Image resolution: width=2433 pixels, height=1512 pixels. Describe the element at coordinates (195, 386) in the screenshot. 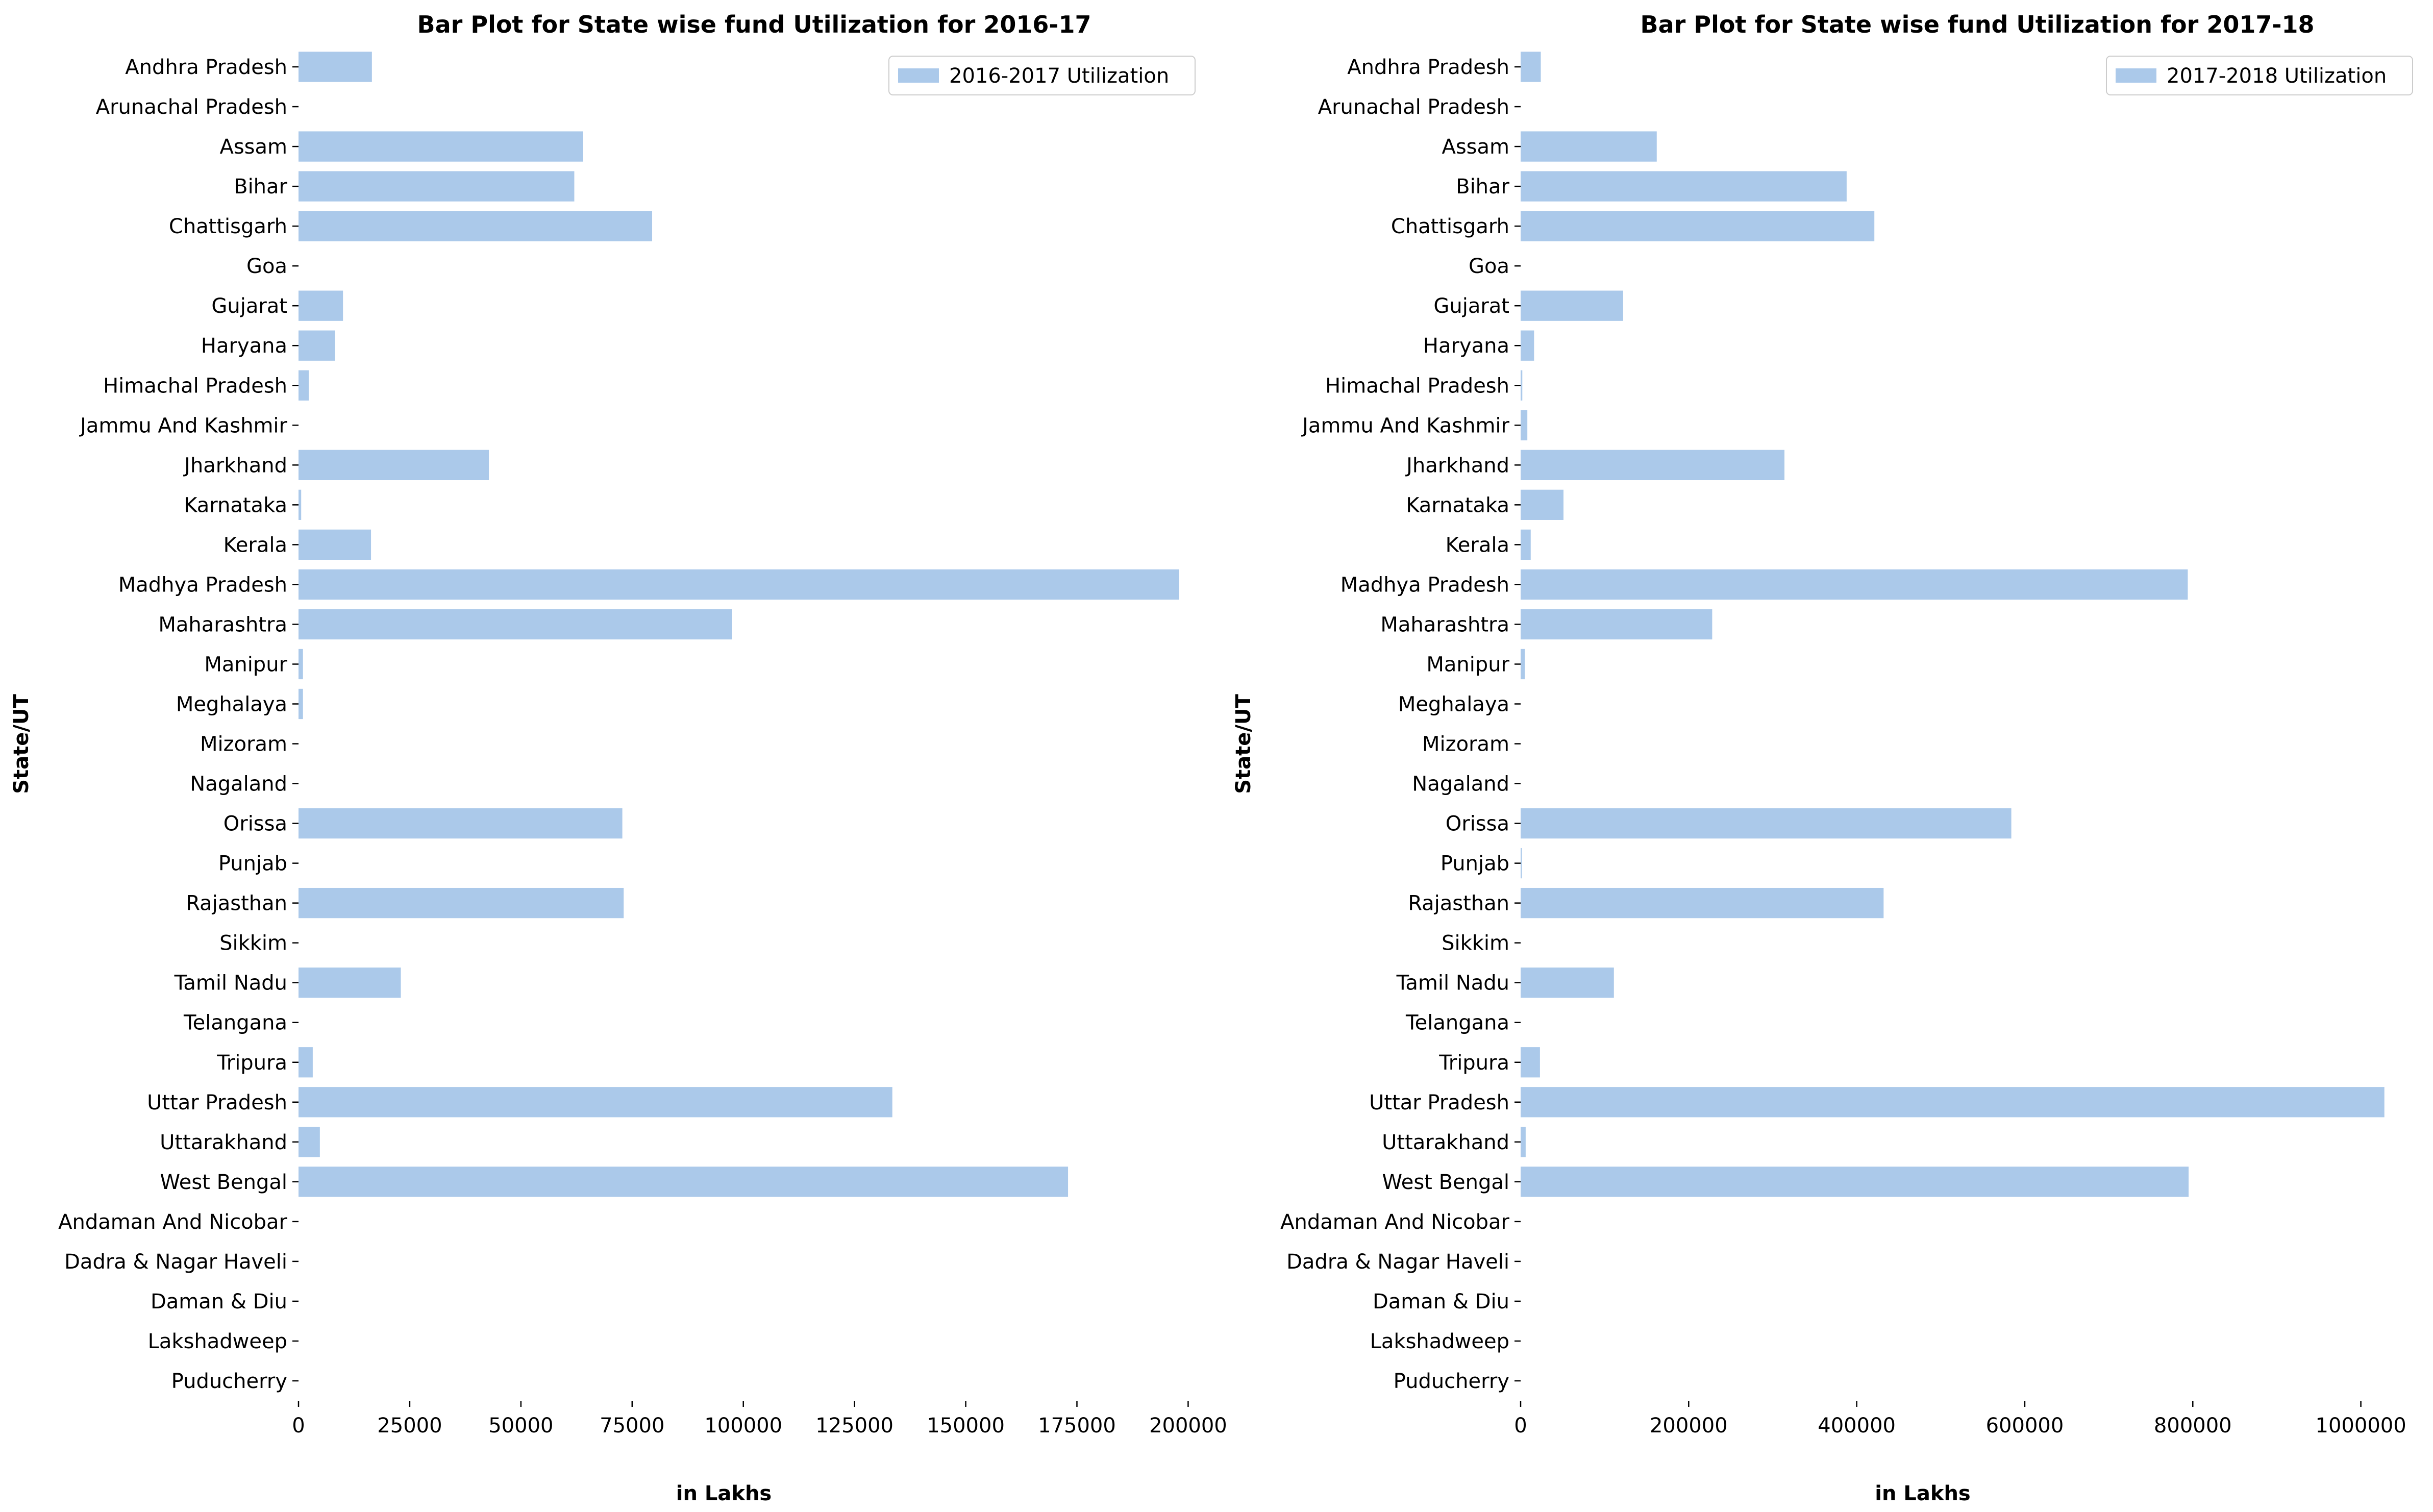

I see `y-tick-label: Himachal Pradesh` at that location.